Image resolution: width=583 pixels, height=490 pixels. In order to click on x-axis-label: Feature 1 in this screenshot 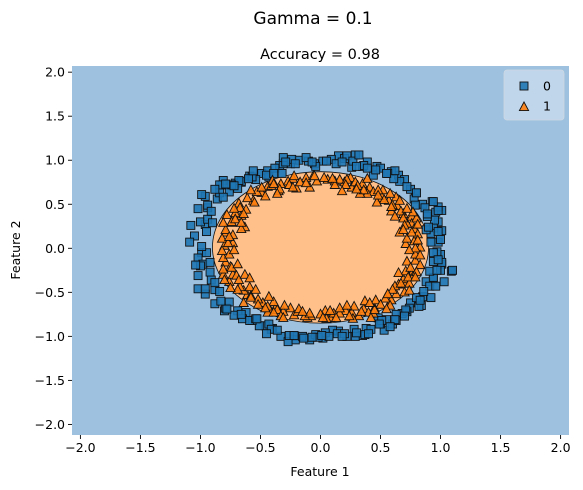, I will do `click(319, 471)`.